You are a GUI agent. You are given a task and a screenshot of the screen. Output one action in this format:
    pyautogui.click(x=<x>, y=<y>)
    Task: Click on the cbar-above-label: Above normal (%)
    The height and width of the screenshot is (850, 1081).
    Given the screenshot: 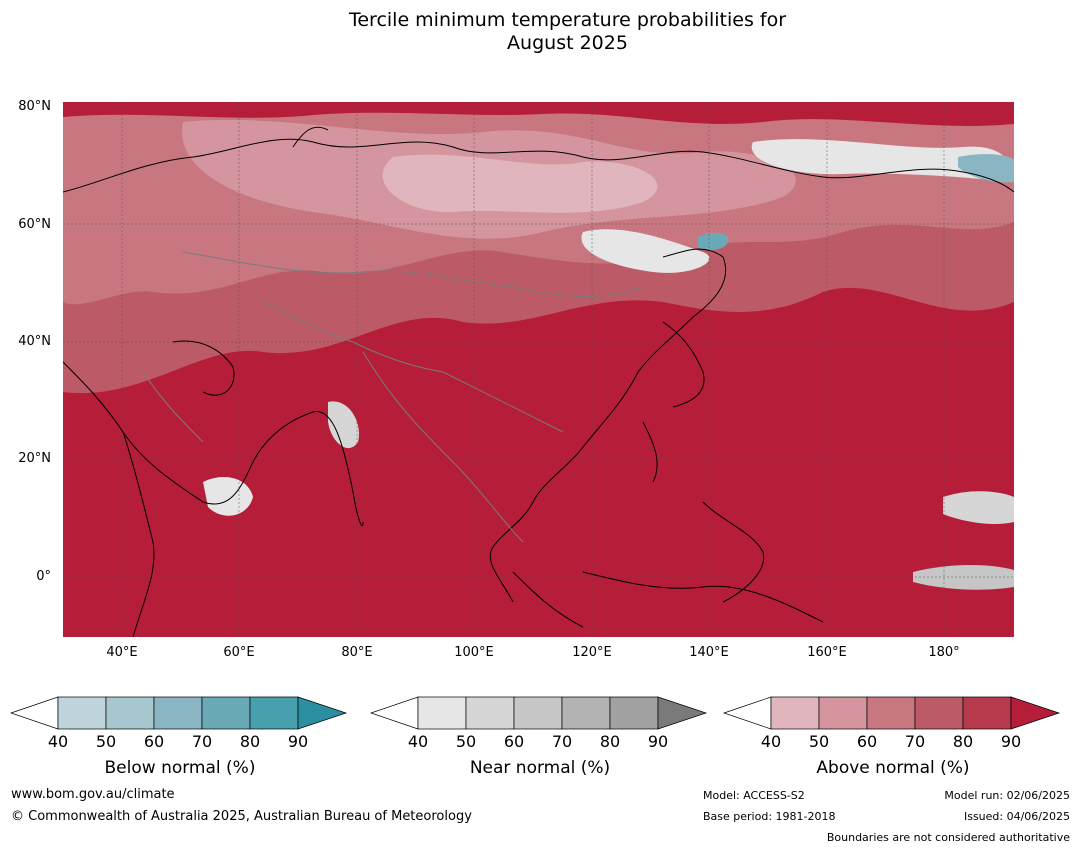 What is the action you would take?
    pyautogui.click(x=893, y=768)
    